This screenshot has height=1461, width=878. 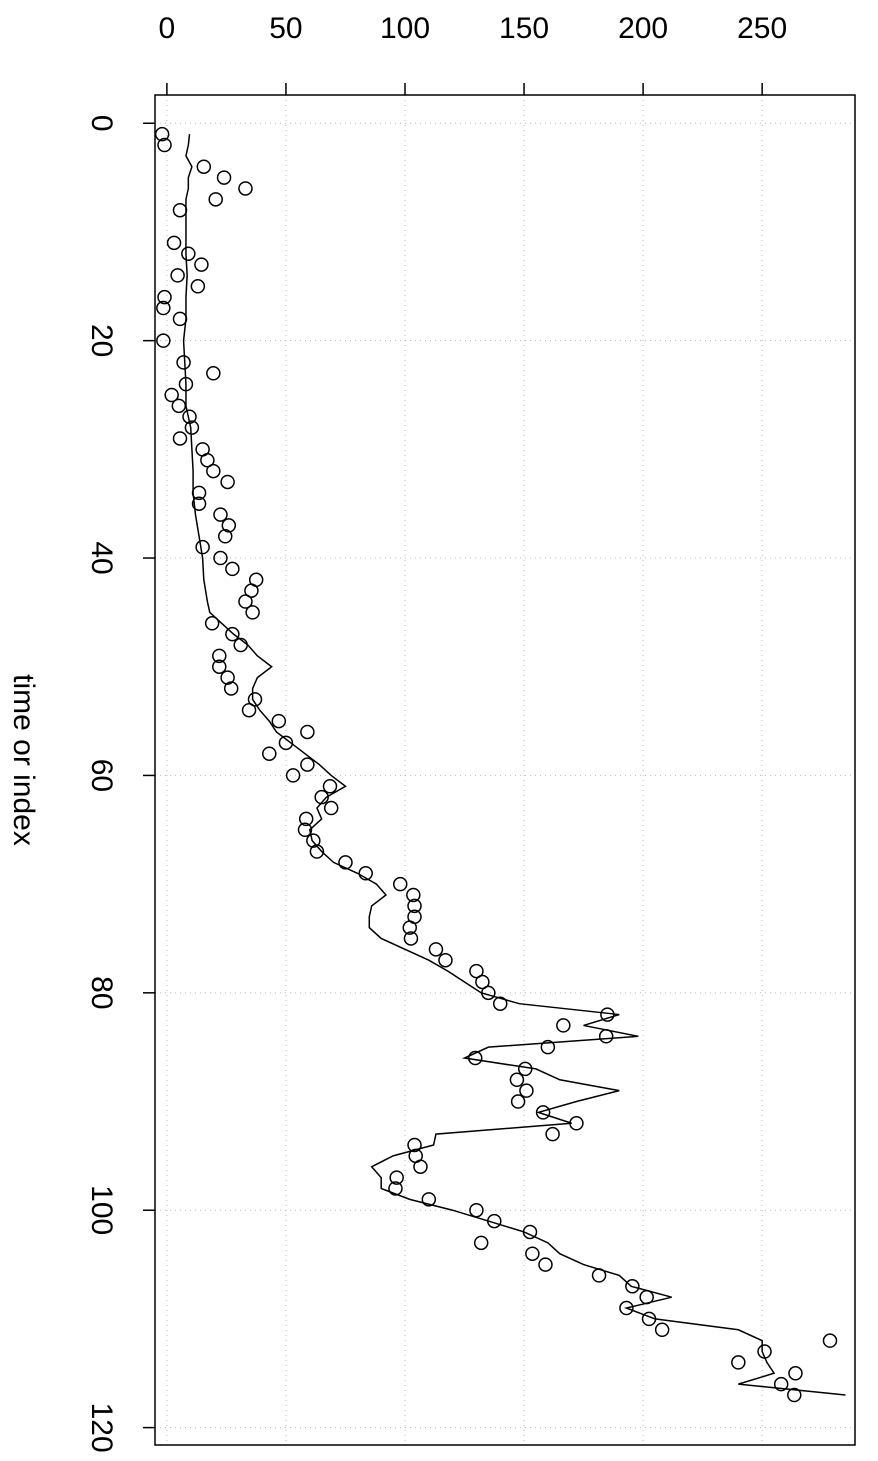 I want to click on value-tick-label: 50, so click(x=285, y=28).